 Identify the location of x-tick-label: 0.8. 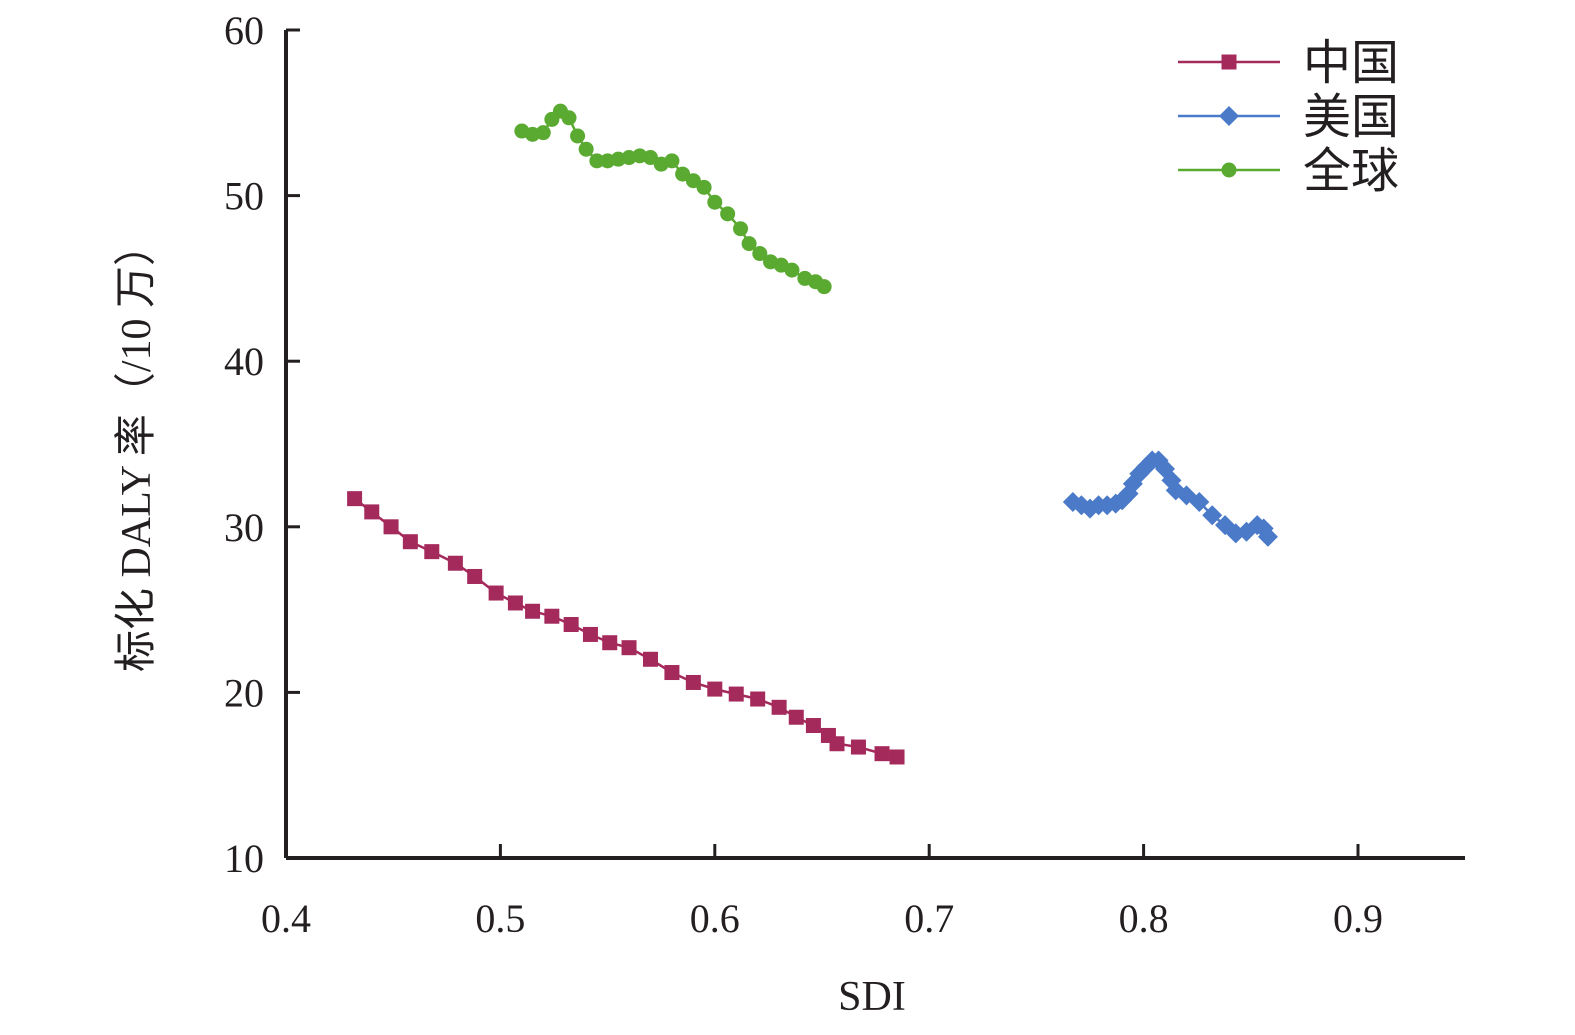
(1144, 918).